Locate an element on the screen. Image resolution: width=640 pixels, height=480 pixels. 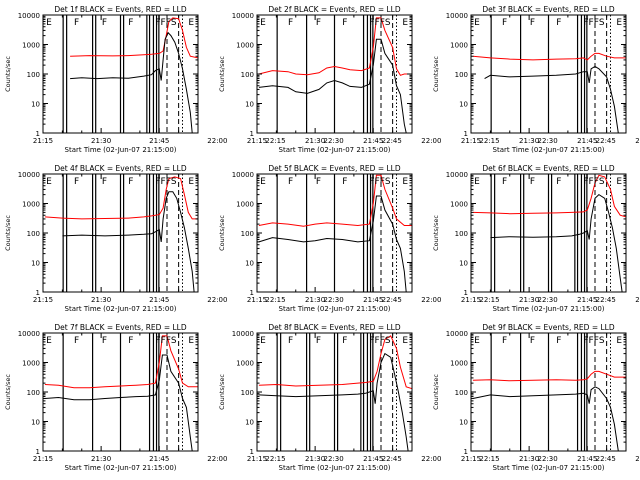
panel-title: Det 3f BLACK = Events, RED = LLD is located at coordinates (548, 9).